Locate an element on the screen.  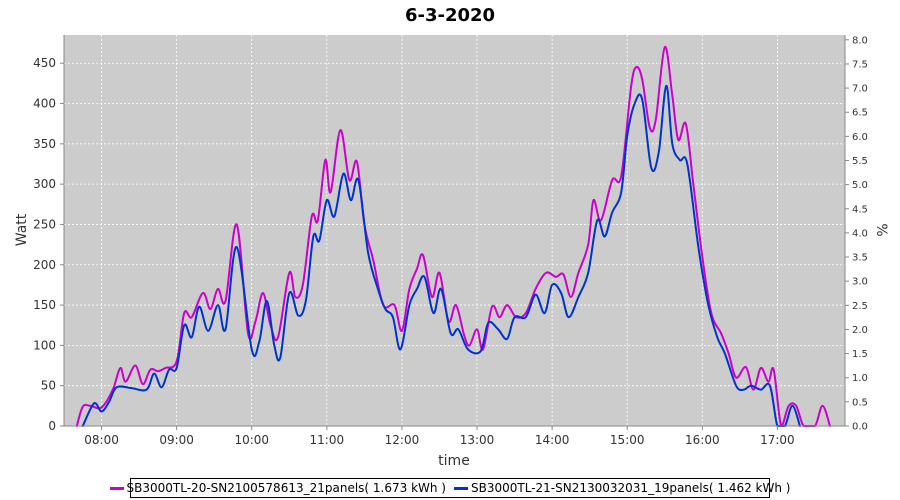
x-axis-label: time is located at coordinates (454, 461).